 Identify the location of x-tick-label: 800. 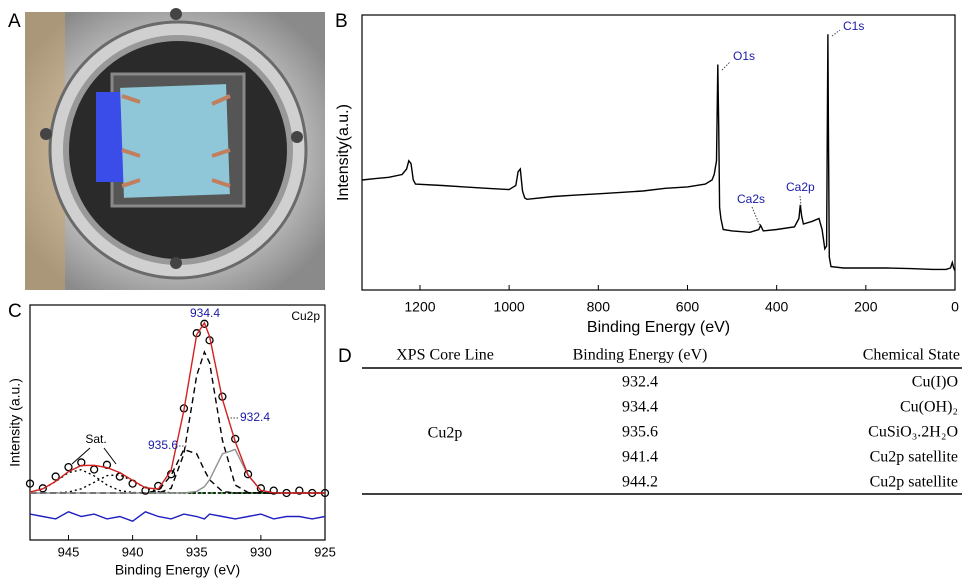
(599, 307).